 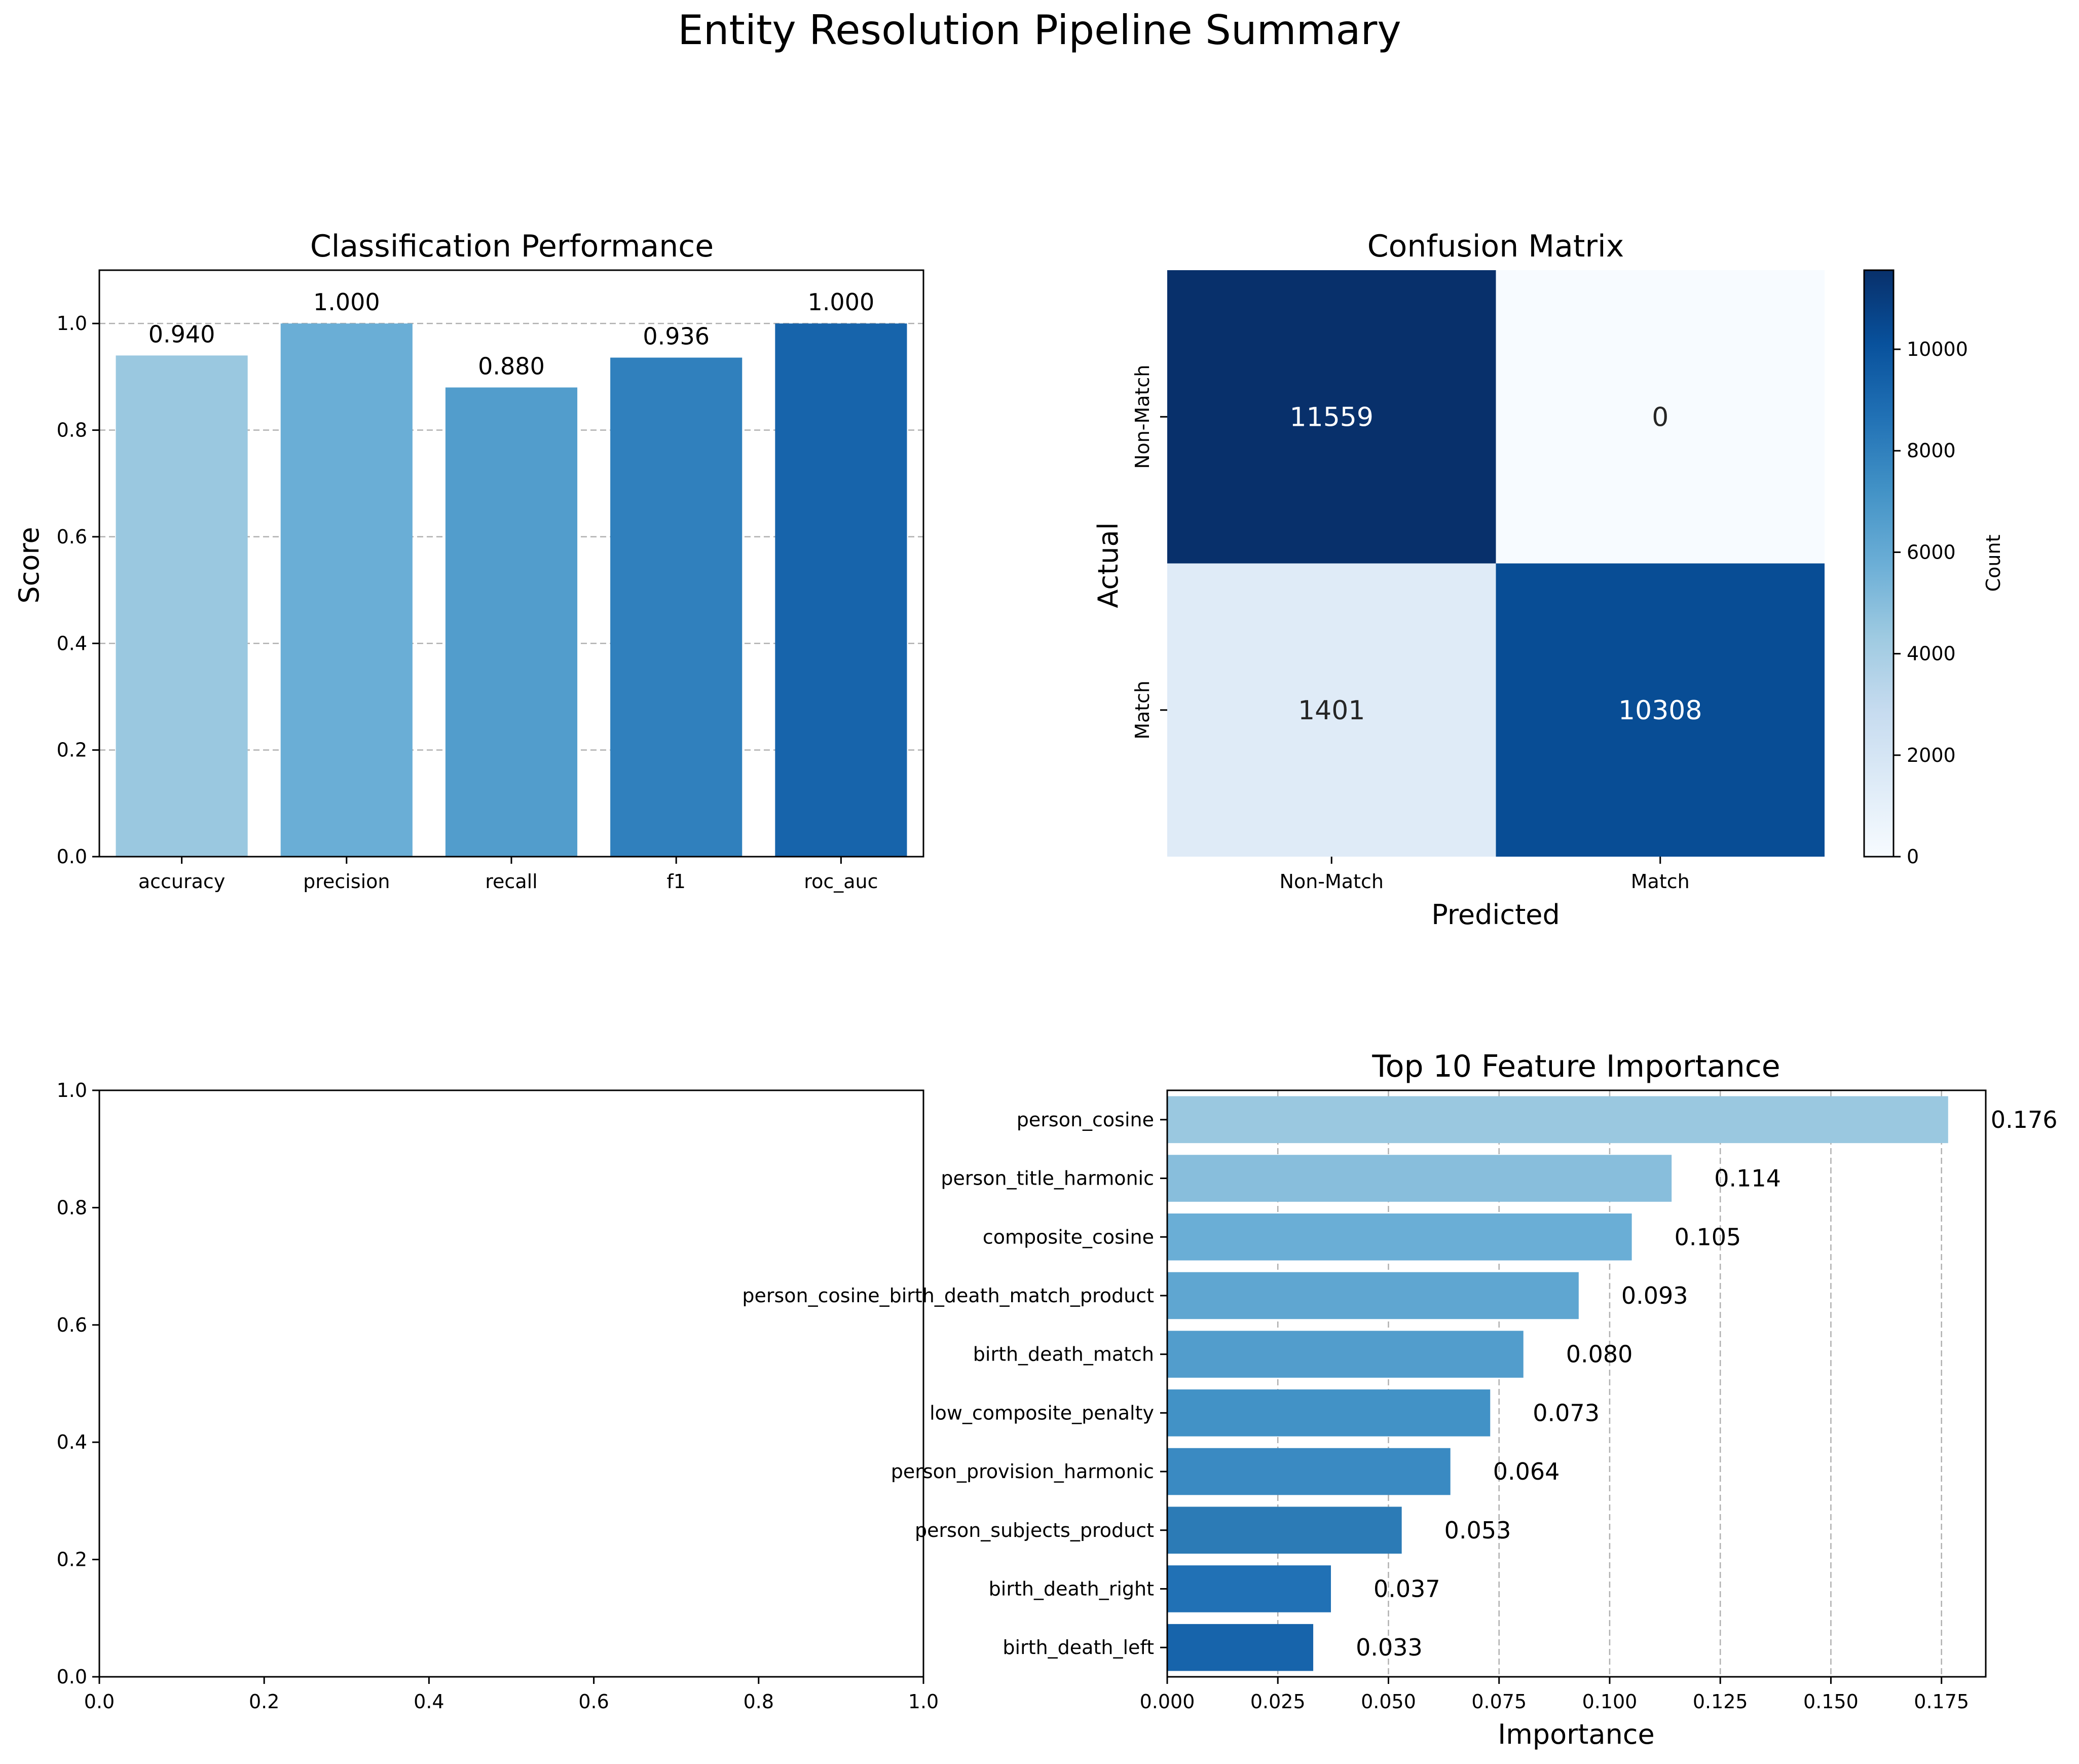 I want to click on p1-ytick-label: 0.4, so click(x=72, y=643).